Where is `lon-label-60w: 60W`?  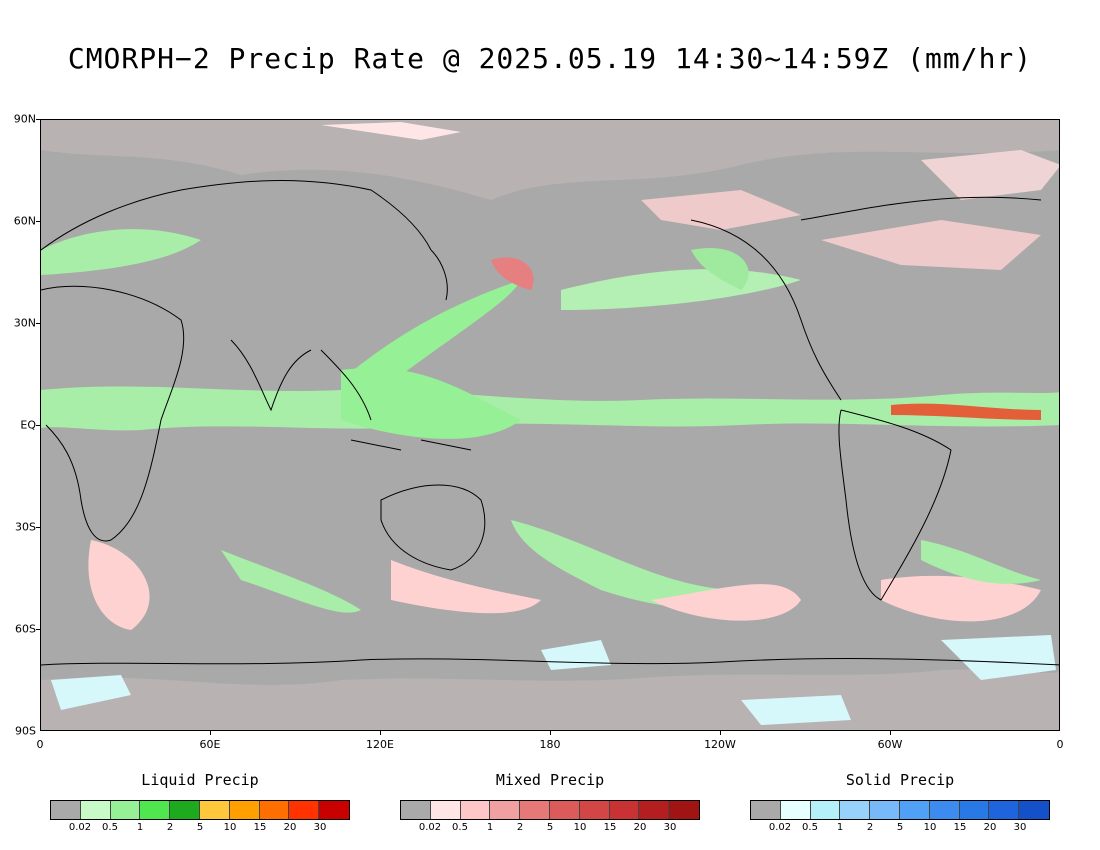 lon-label-60w: 60W is located at coordinates (890, 744).